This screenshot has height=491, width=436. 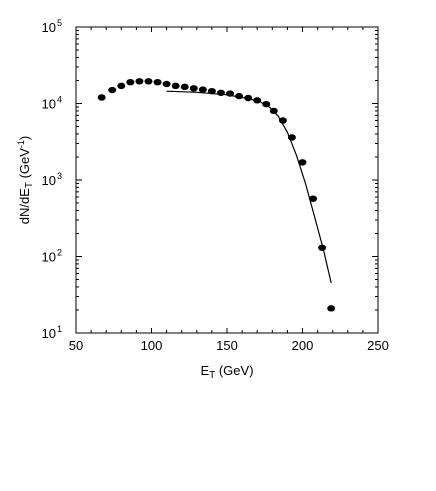 I want to click on y-tick-exponent: 4, so click(x=59, y=100).